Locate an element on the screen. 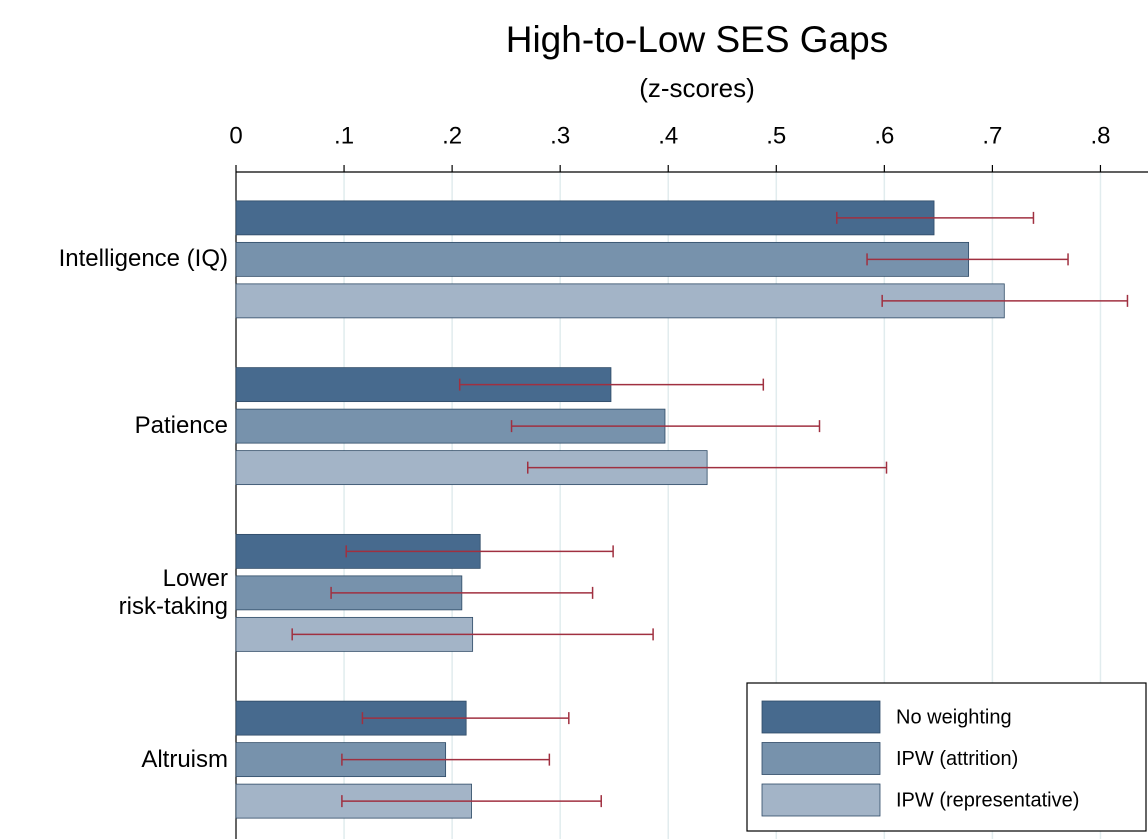  chart-subtitle: (z-scores) is located at coordinates (697, 88).